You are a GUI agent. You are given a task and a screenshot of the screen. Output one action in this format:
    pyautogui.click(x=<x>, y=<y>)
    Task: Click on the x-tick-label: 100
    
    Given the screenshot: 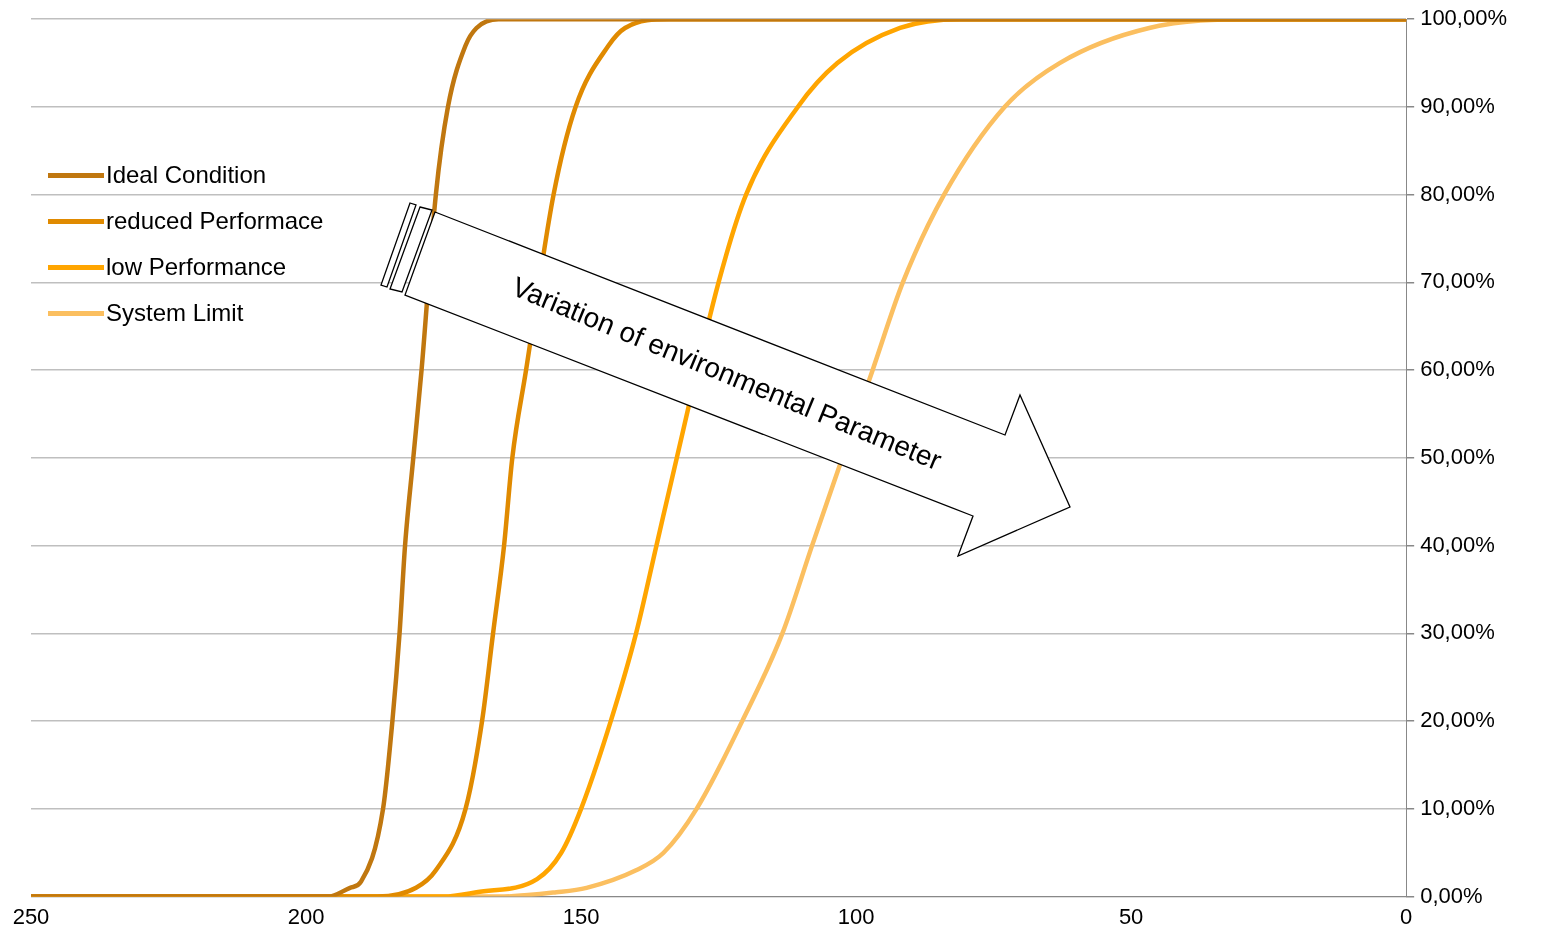 What is the action you would take?
    pyautogui.click(x=856, y=916)
    